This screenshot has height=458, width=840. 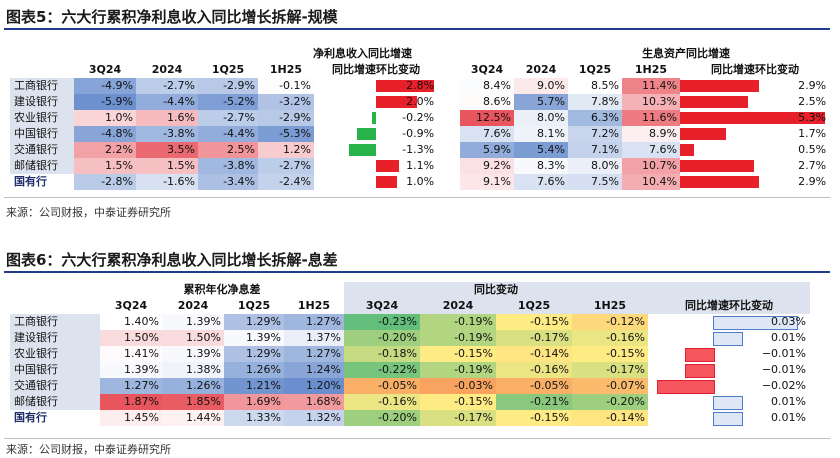 What do you see at coordinates (487, 134) in the screenshot?
I see `fig5-ia-cell: 7.6%` at bounding box center [487, 134].